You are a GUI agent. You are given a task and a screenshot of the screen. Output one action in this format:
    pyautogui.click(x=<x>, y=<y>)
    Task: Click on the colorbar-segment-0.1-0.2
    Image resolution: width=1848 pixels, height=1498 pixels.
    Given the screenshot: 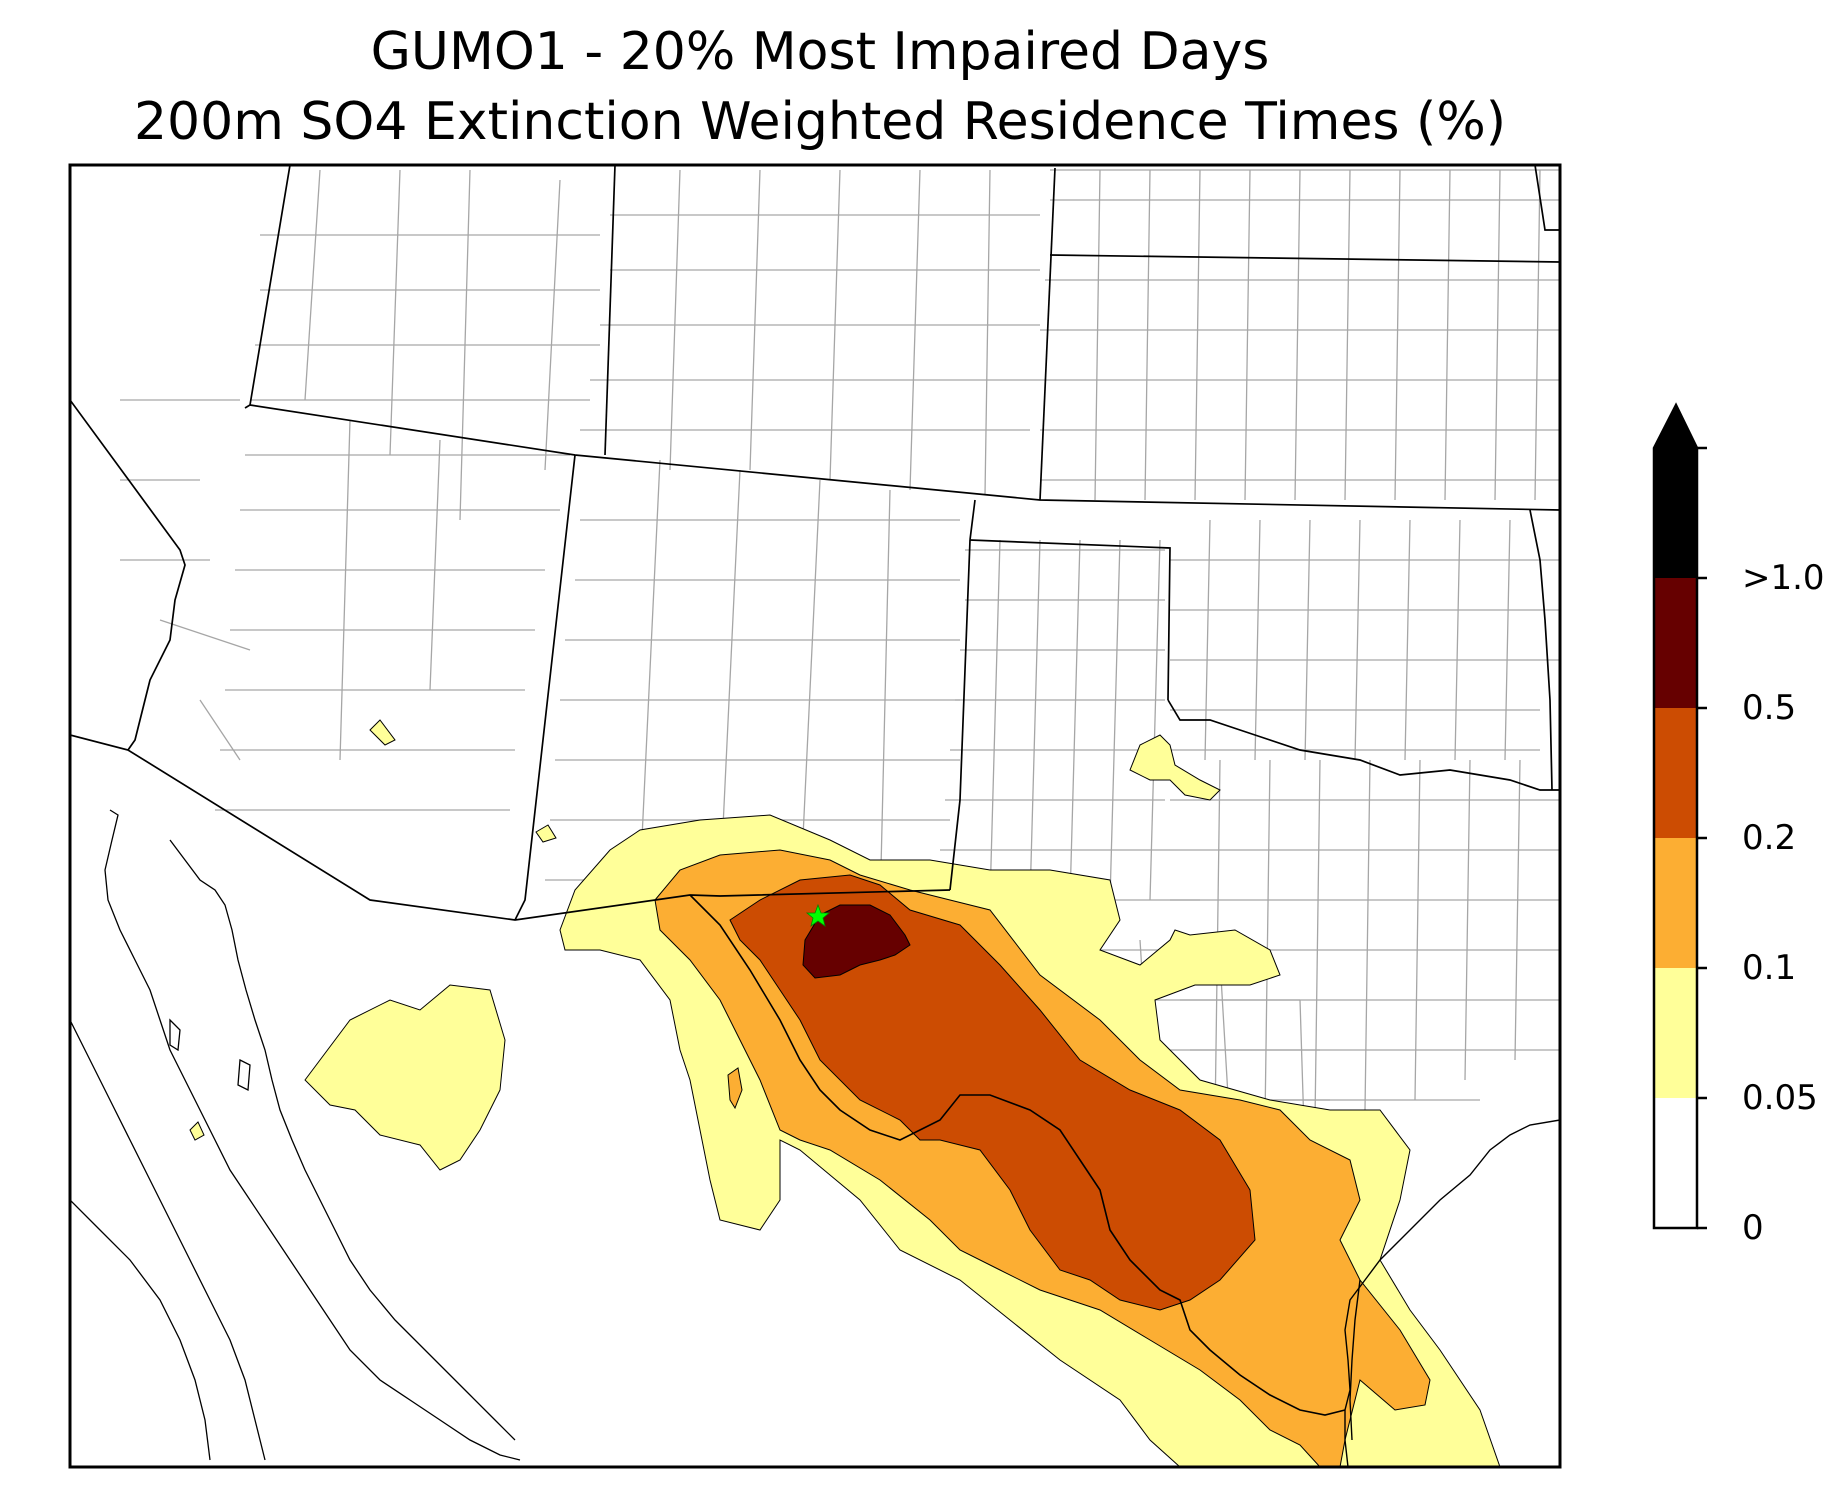 What is the action you would take?
    pyautogui.click(x=1675, y=903)
    